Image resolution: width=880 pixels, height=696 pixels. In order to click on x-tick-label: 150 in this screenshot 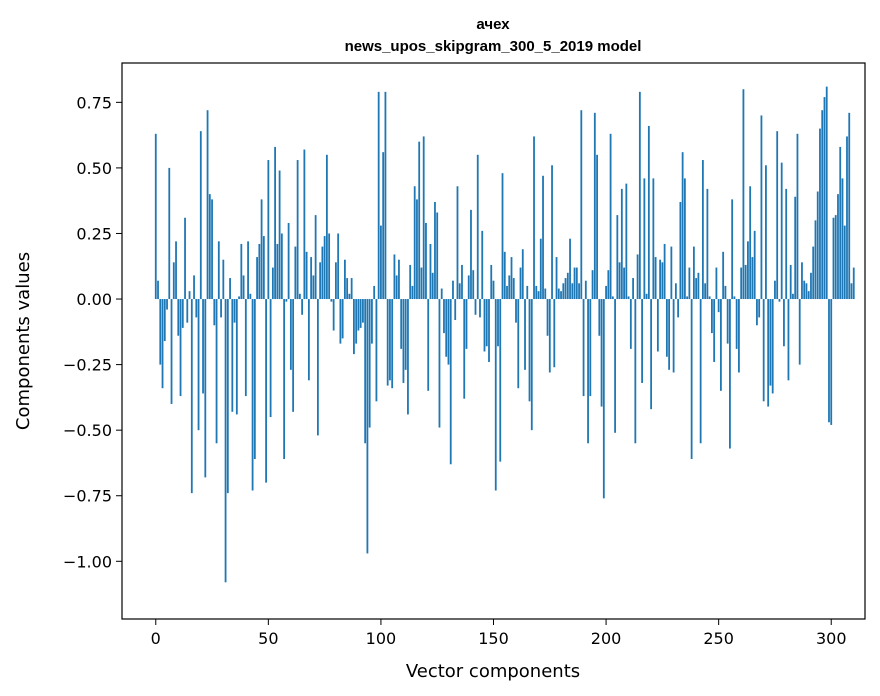, I will do `click(493, 638)`.